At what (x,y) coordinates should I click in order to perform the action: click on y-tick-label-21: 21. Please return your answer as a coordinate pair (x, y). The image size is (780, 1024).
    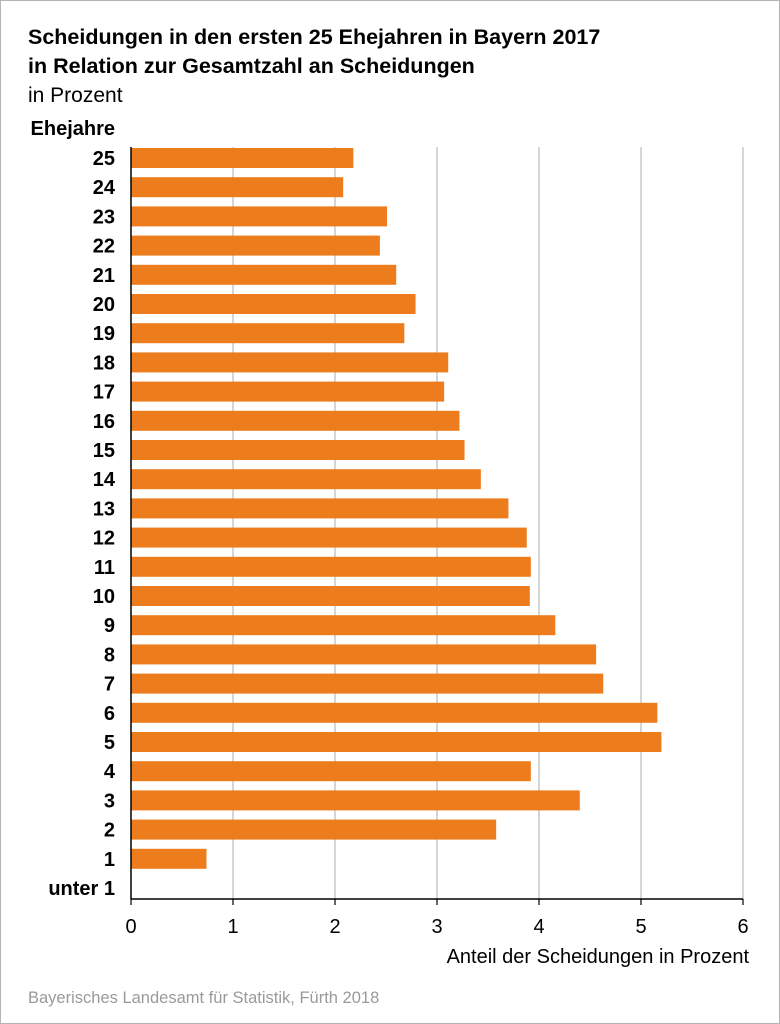
    Looking at the image, I should click on (104, 276).